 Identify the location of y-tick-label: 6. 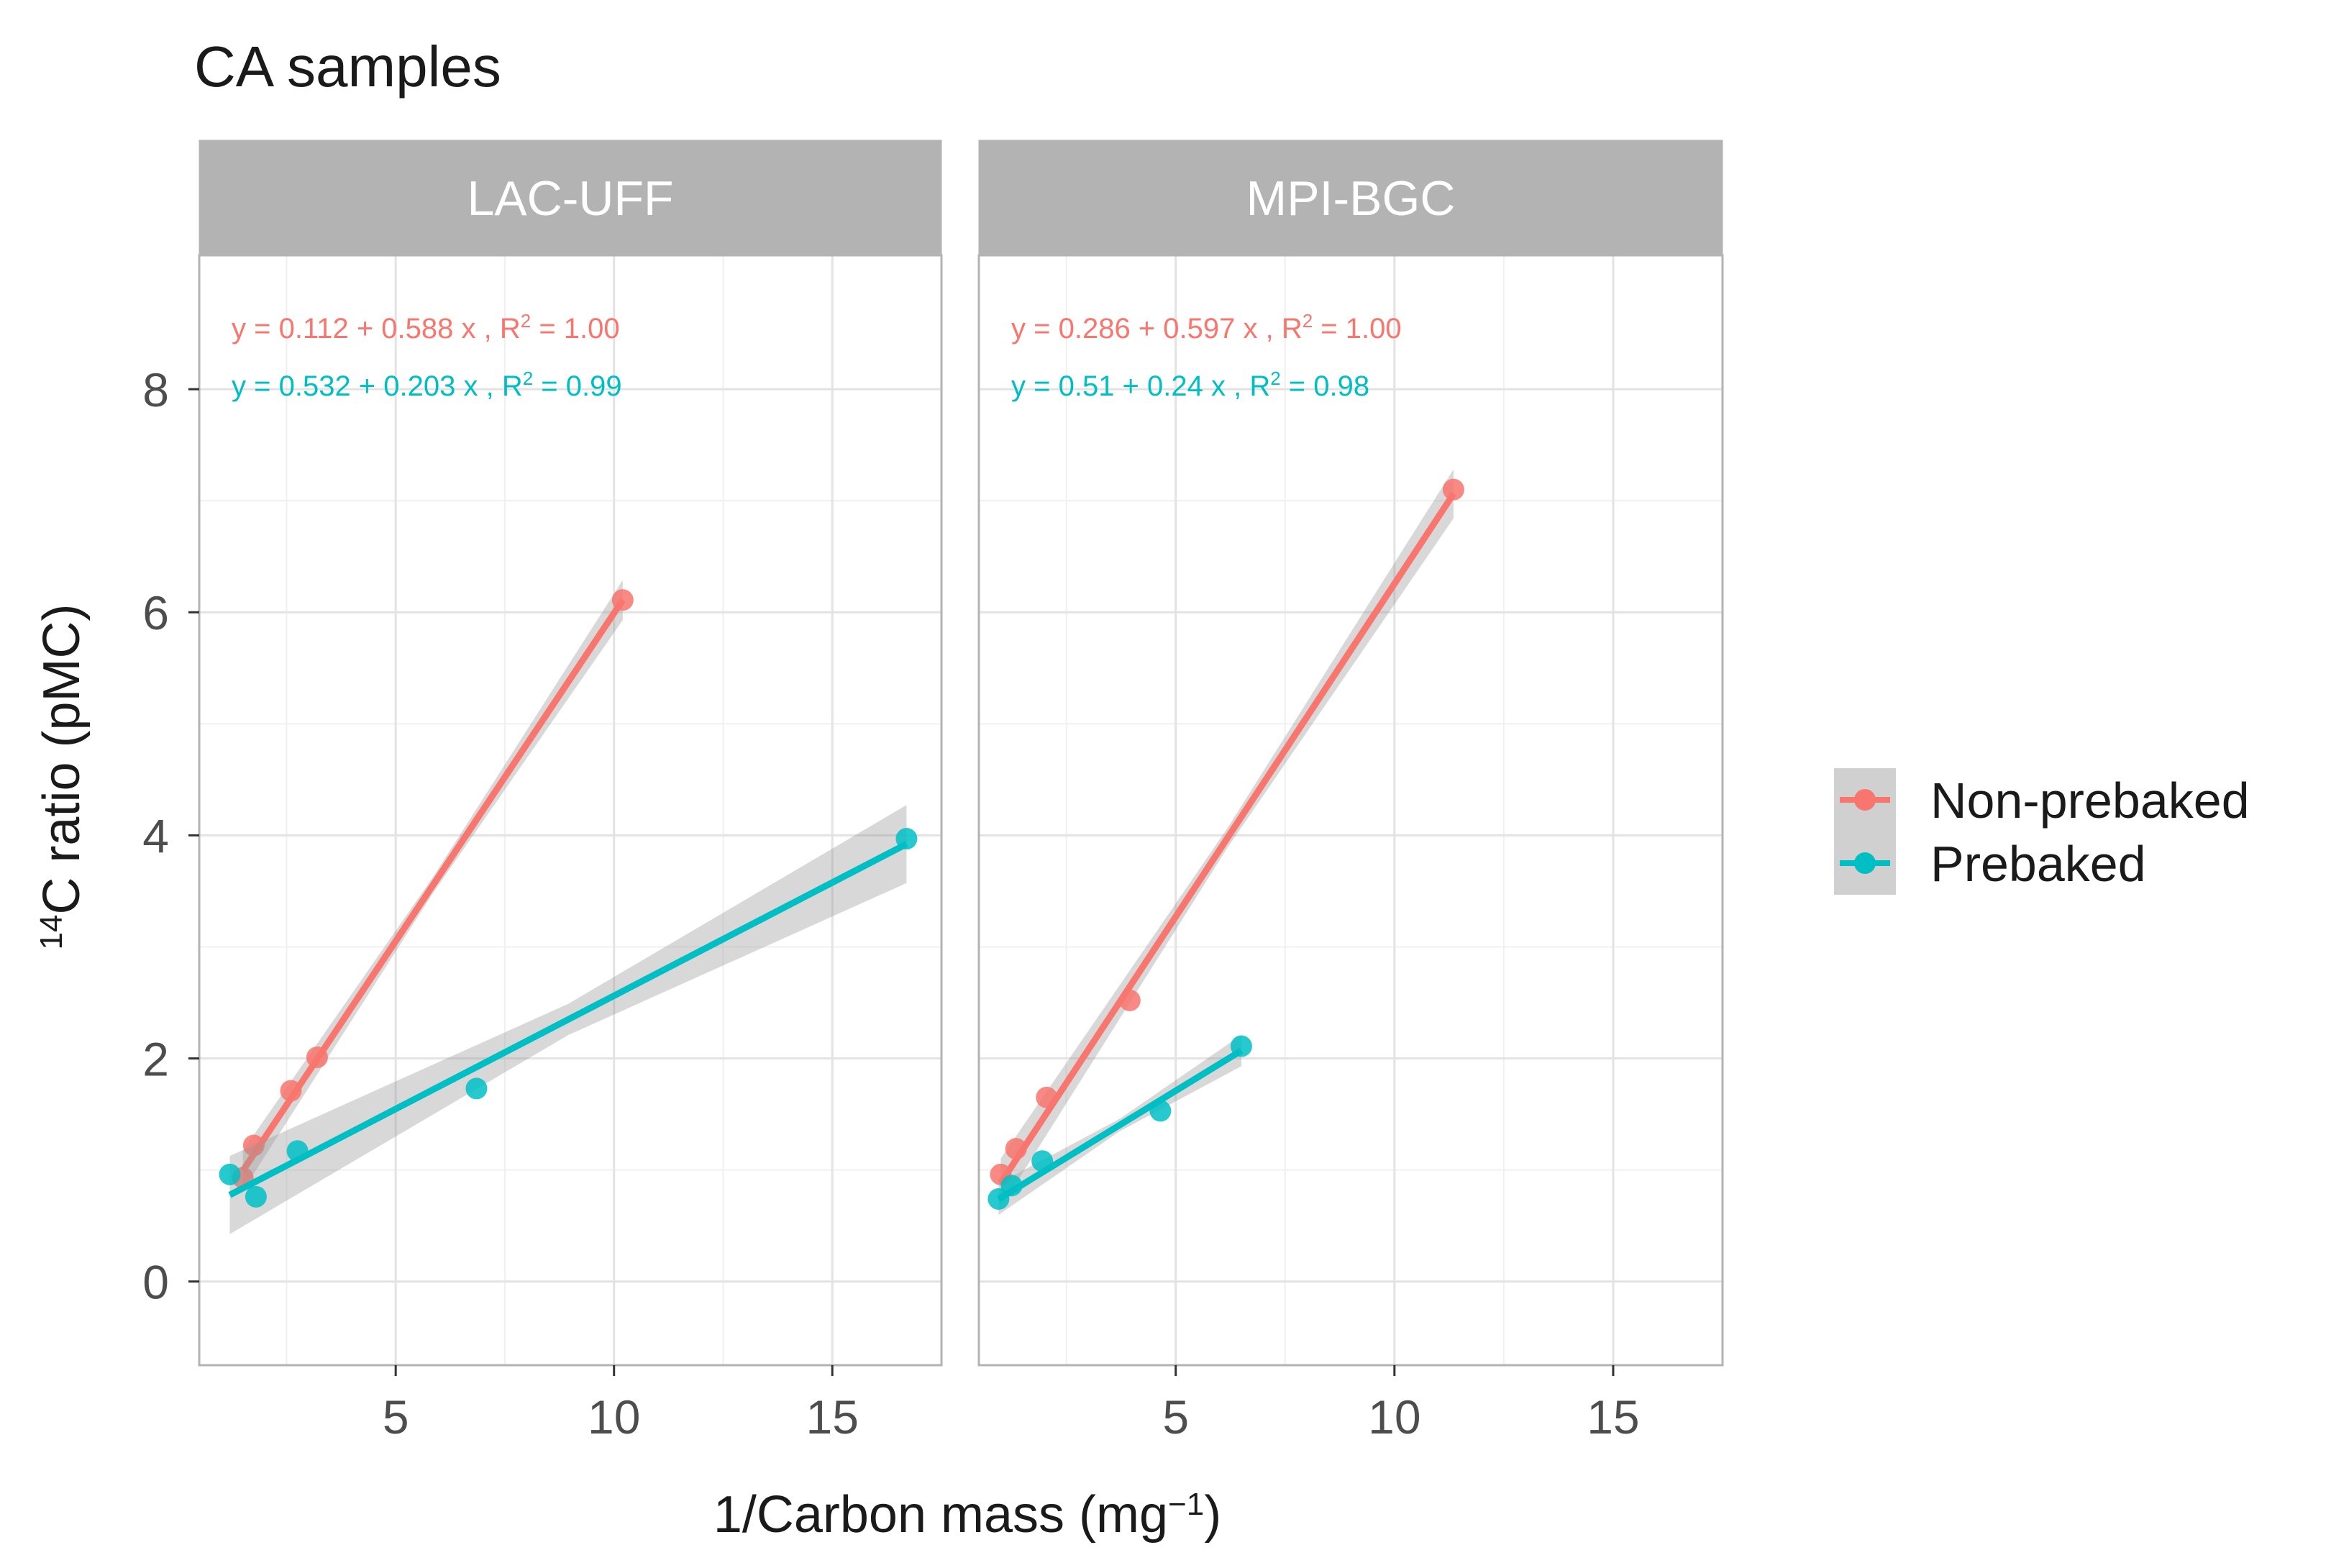
(156, 612).